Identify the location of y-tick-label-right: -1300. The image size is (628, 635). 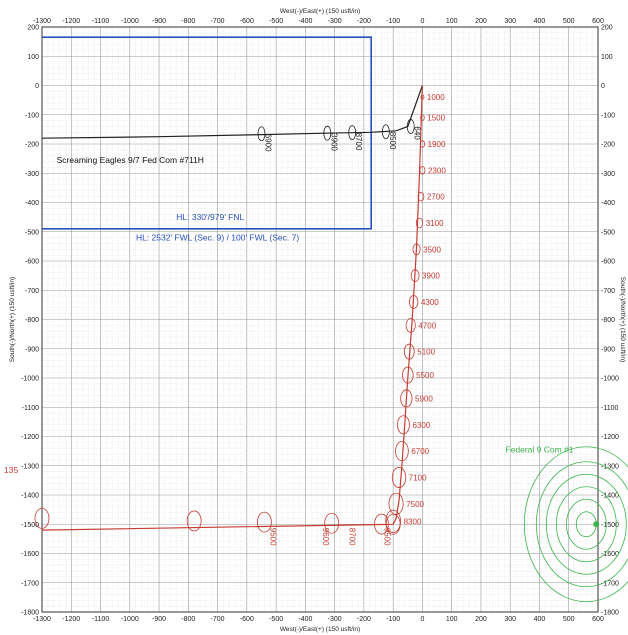
(610, 466).